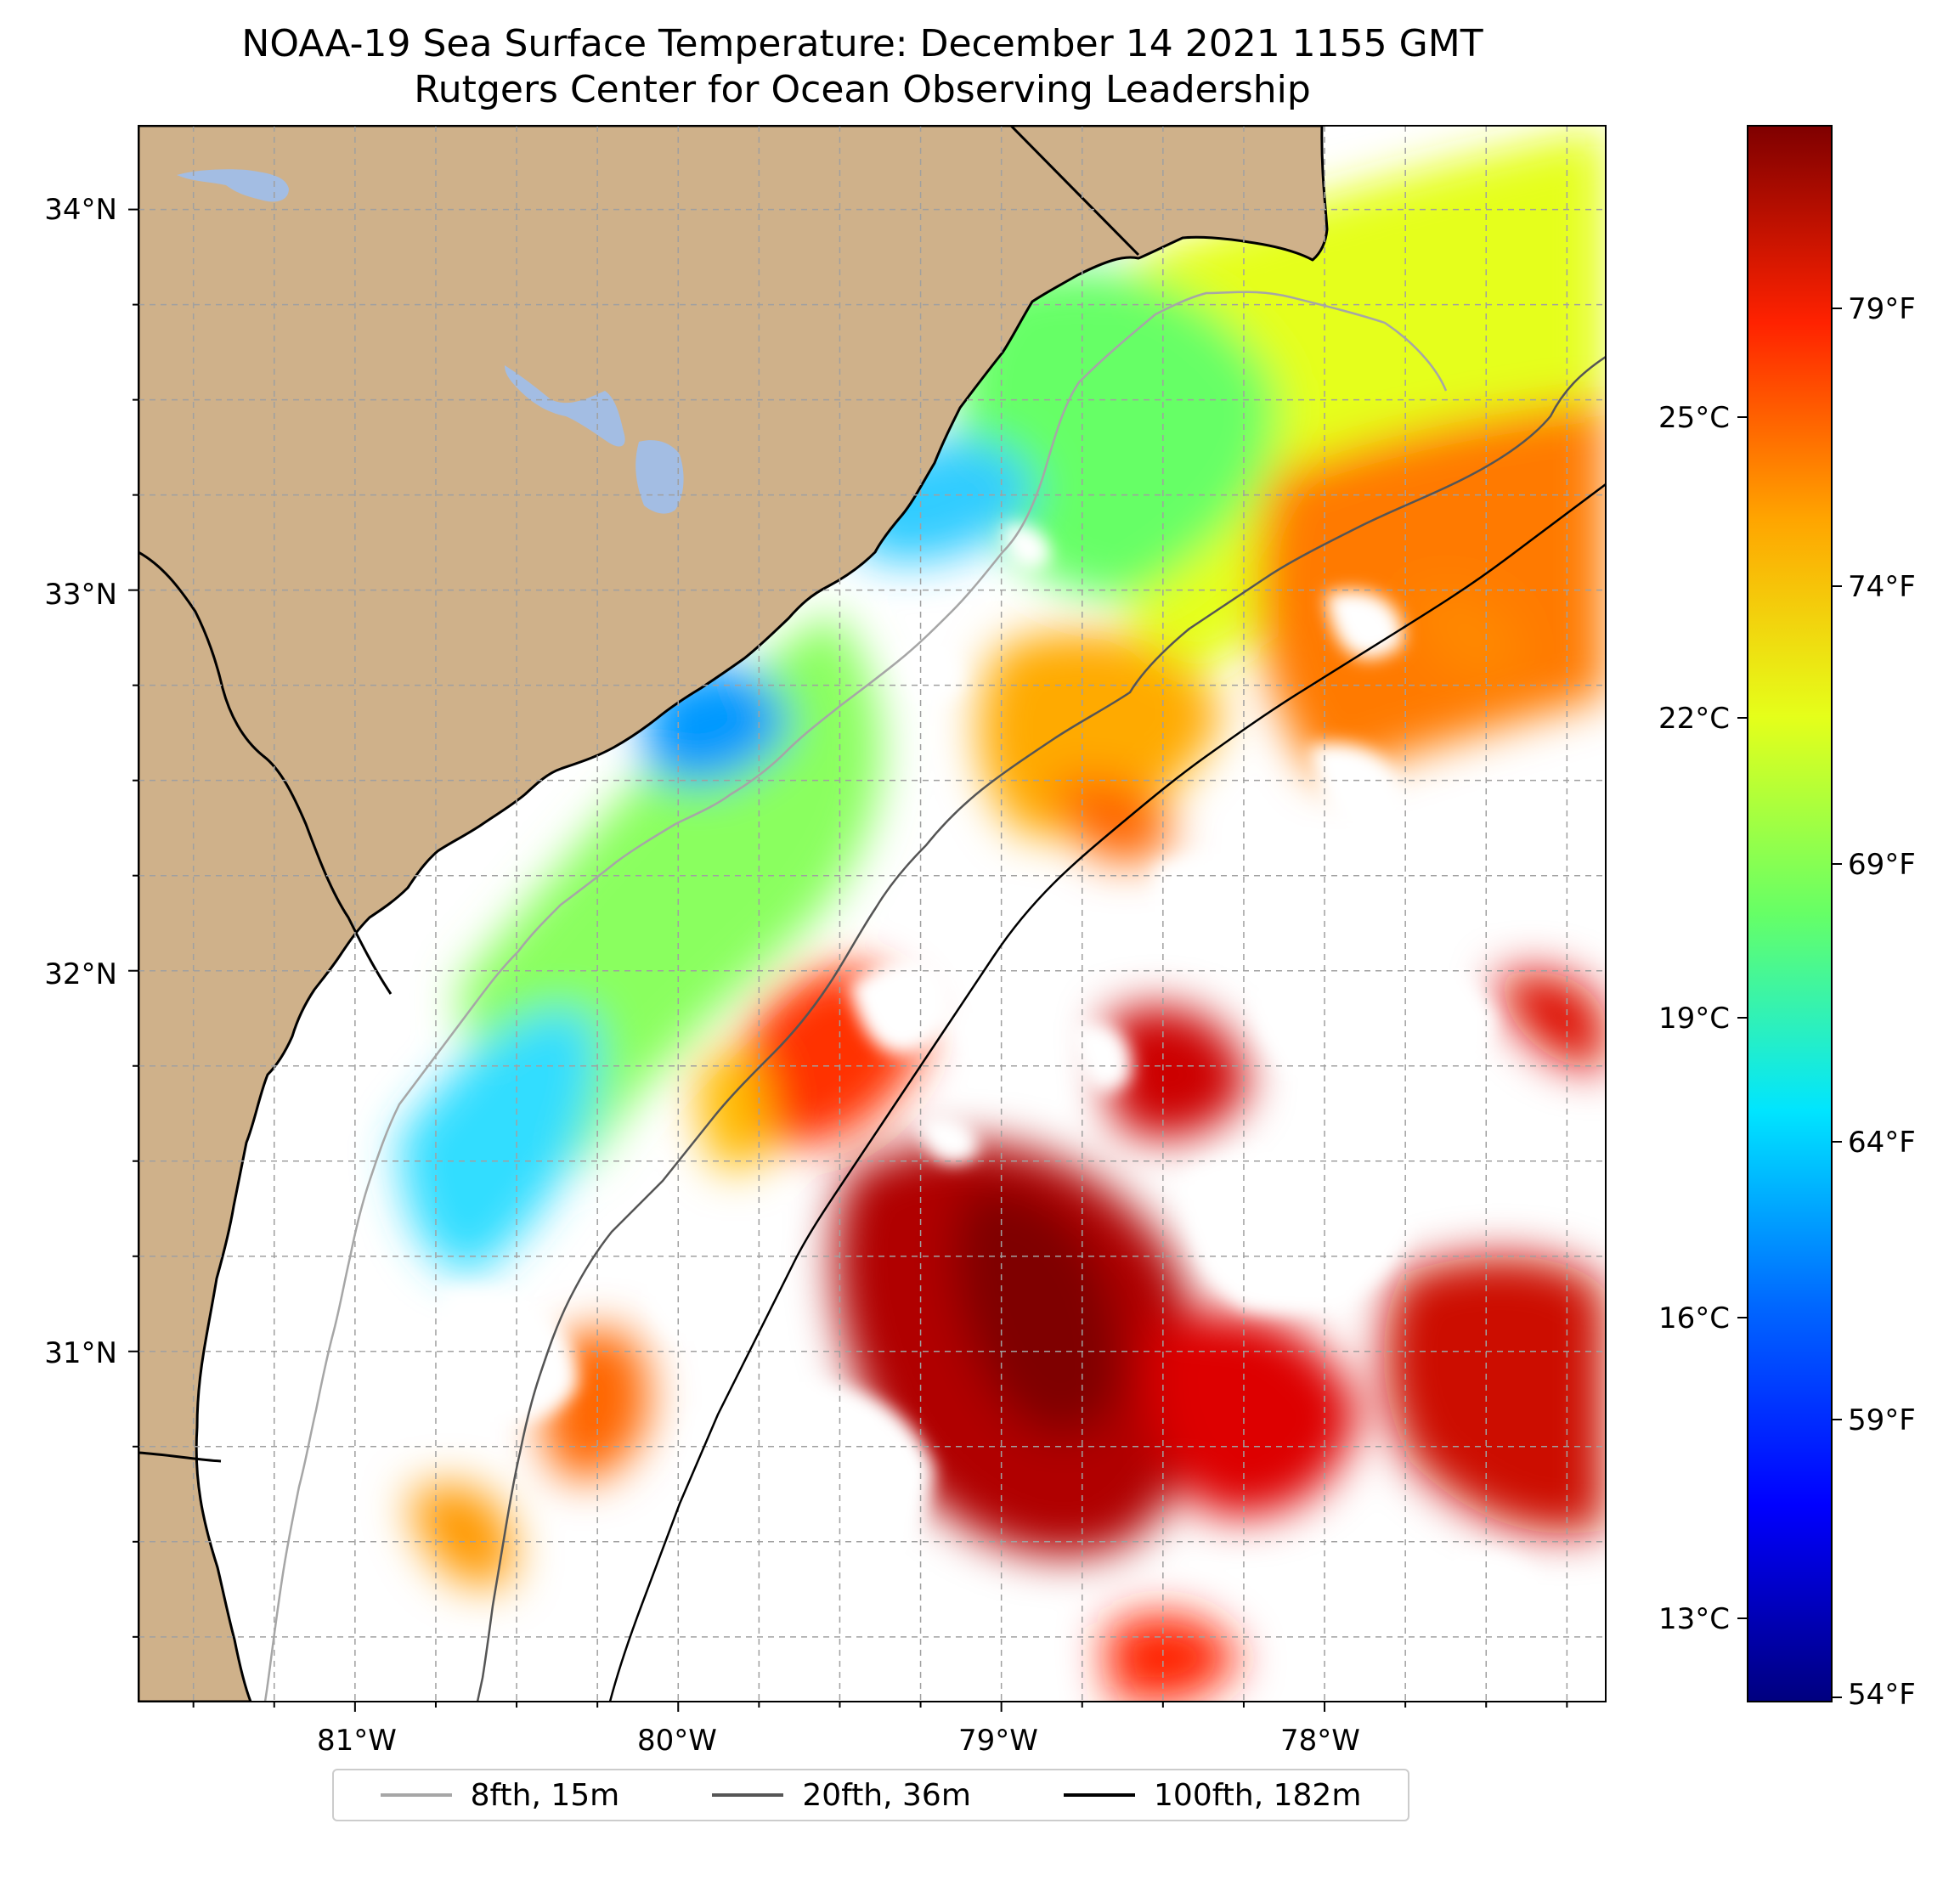 This screenshot has width=1960, height=1880. I want to click on colorbar, so click(1790, 913).